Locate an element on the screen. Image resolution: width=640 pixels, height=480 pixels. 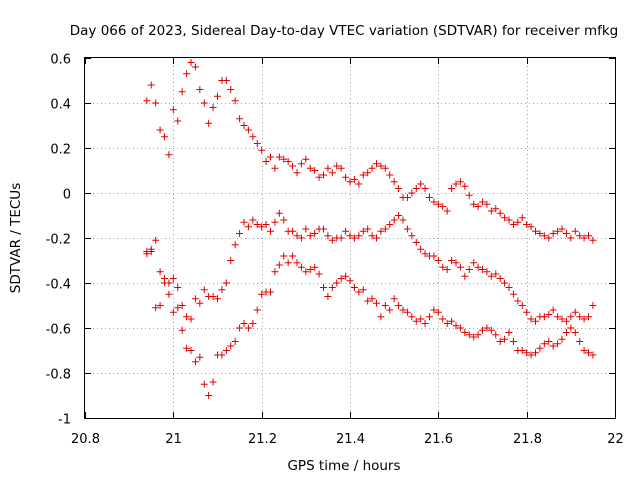
y-tick-label: -0.2 is located at coordinates (58, 240).